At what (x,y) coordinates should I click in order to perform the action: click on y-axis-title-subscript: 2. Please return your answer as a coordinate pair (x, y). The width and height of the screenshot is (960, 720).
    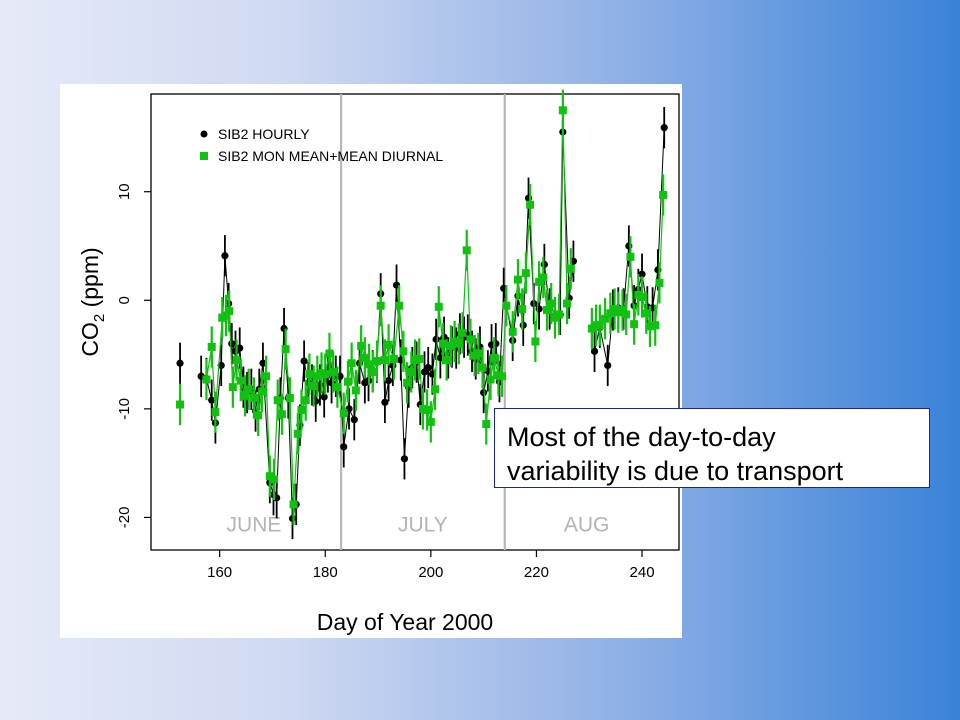
    Looking at the image, I should click on (99, 318).